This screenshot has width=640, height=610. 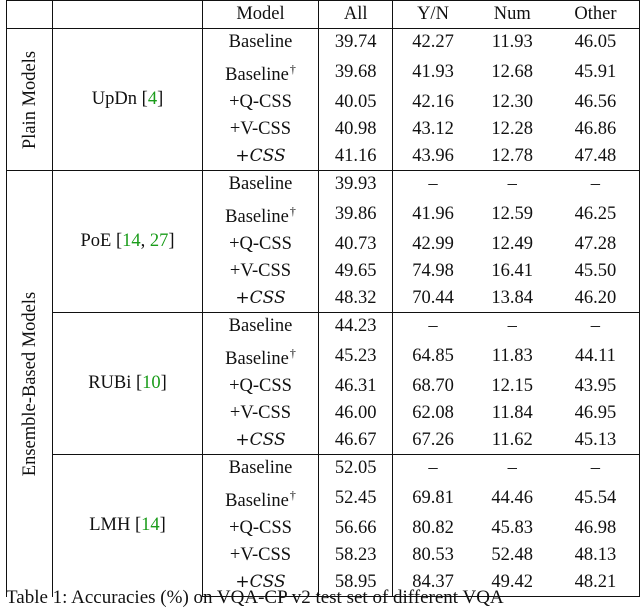 I want to click on score-all: 39.74, so click(x=356, y=42).